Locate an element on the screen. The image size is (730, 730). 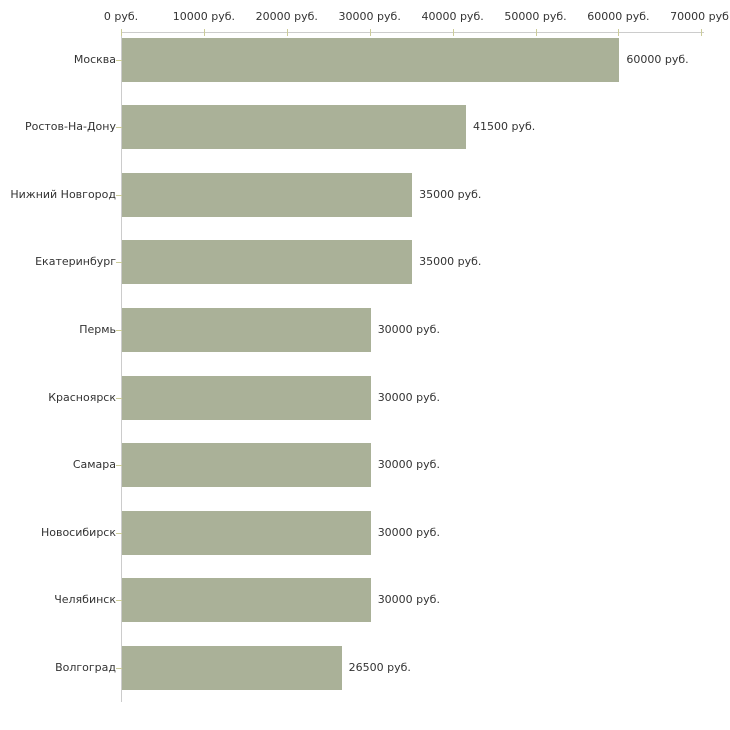
category-label: Челябинск is located at coordinates (85, 600).